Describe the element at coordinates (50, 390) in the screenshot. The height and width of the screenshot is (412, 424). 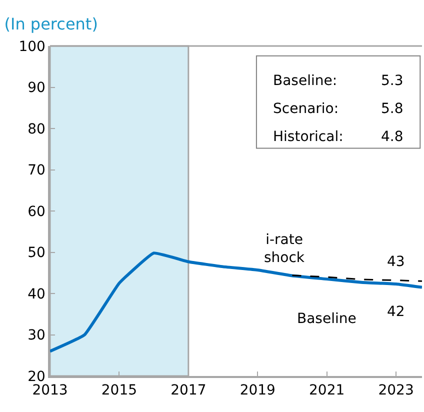
I see `x-tick-label: 2013` at that location.